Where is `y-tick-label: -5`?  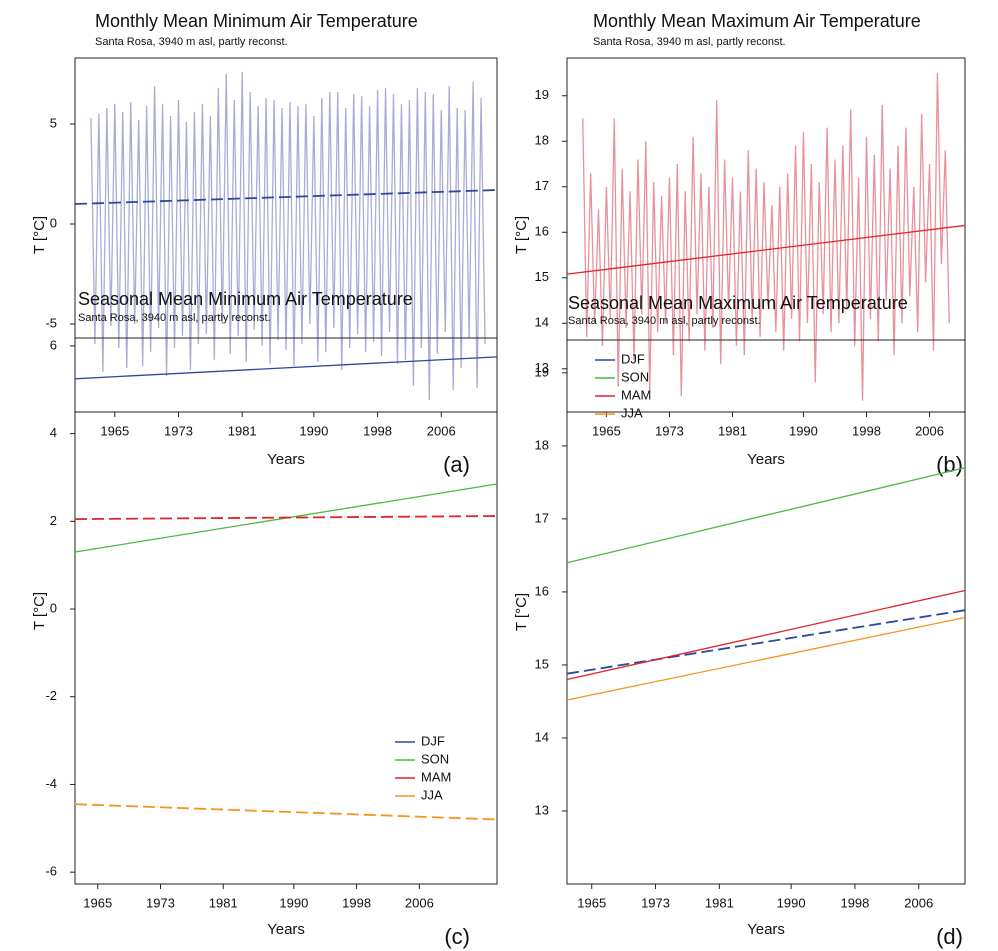 y-tick-label: -5 is located at coordinates (51, 322).